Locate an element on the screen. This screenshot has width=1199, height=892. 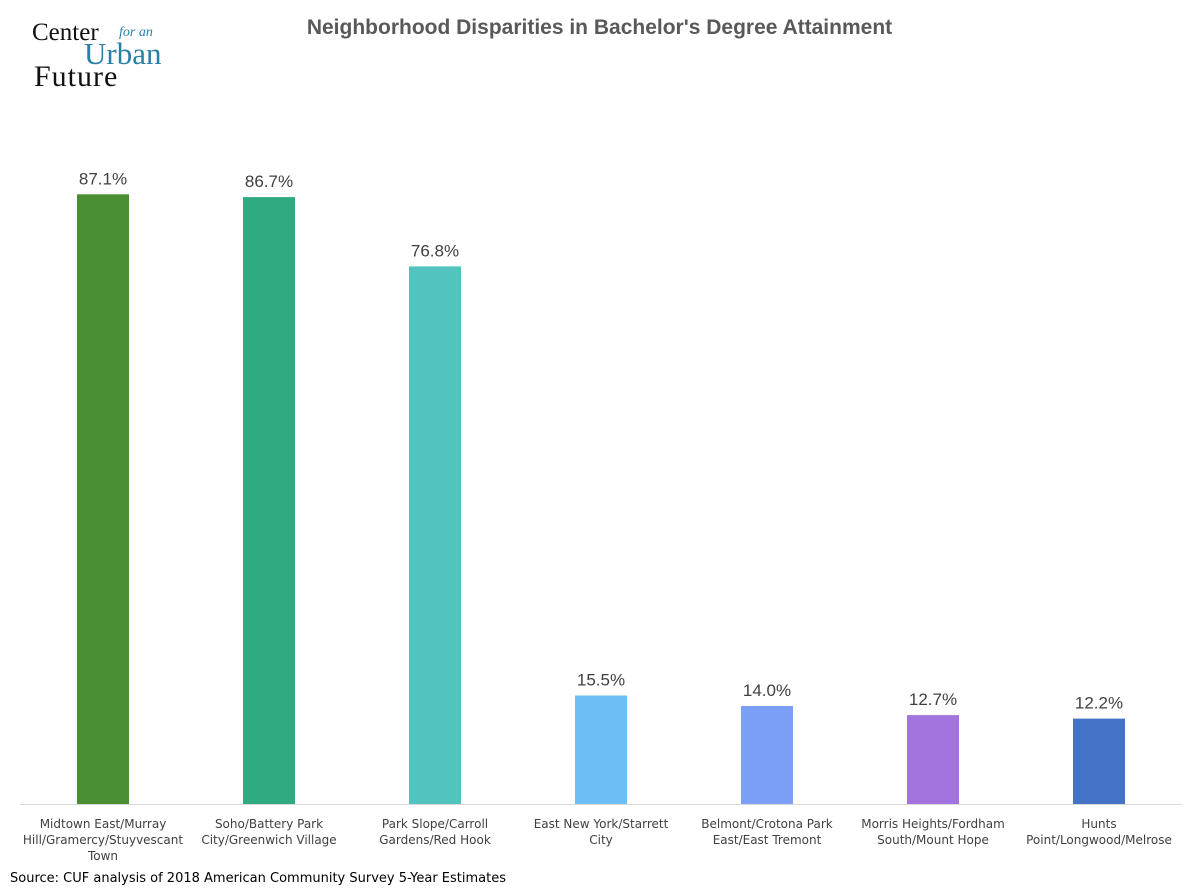
data-label-4: 15.5% is located at coordinates (601, 680).